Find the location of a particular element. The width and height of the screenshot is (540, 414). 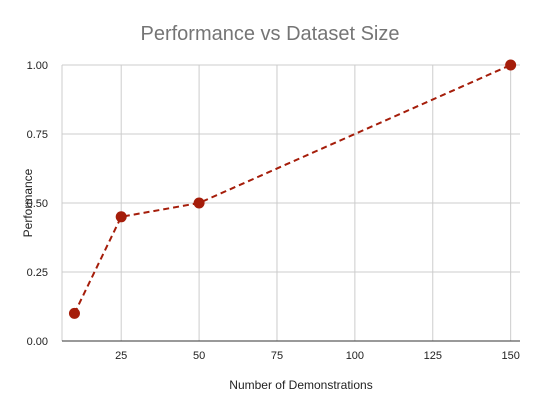

x-tick-label: 25 is located at coordinates (121, 356).